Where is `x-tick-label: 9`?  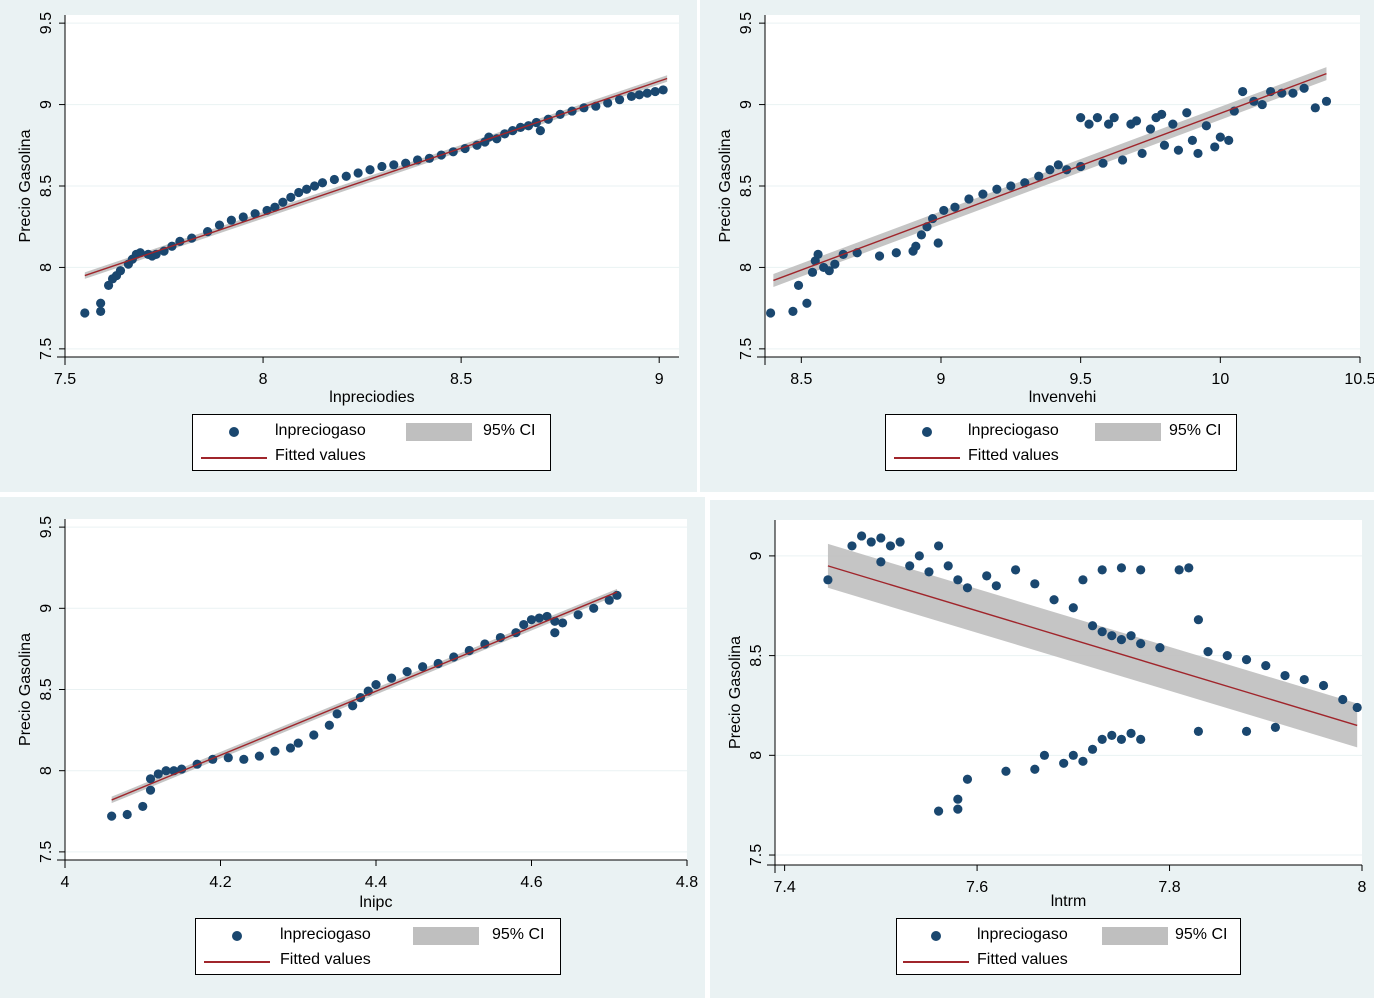 x-tick-label: 9 is located at coordinates (941, 379).